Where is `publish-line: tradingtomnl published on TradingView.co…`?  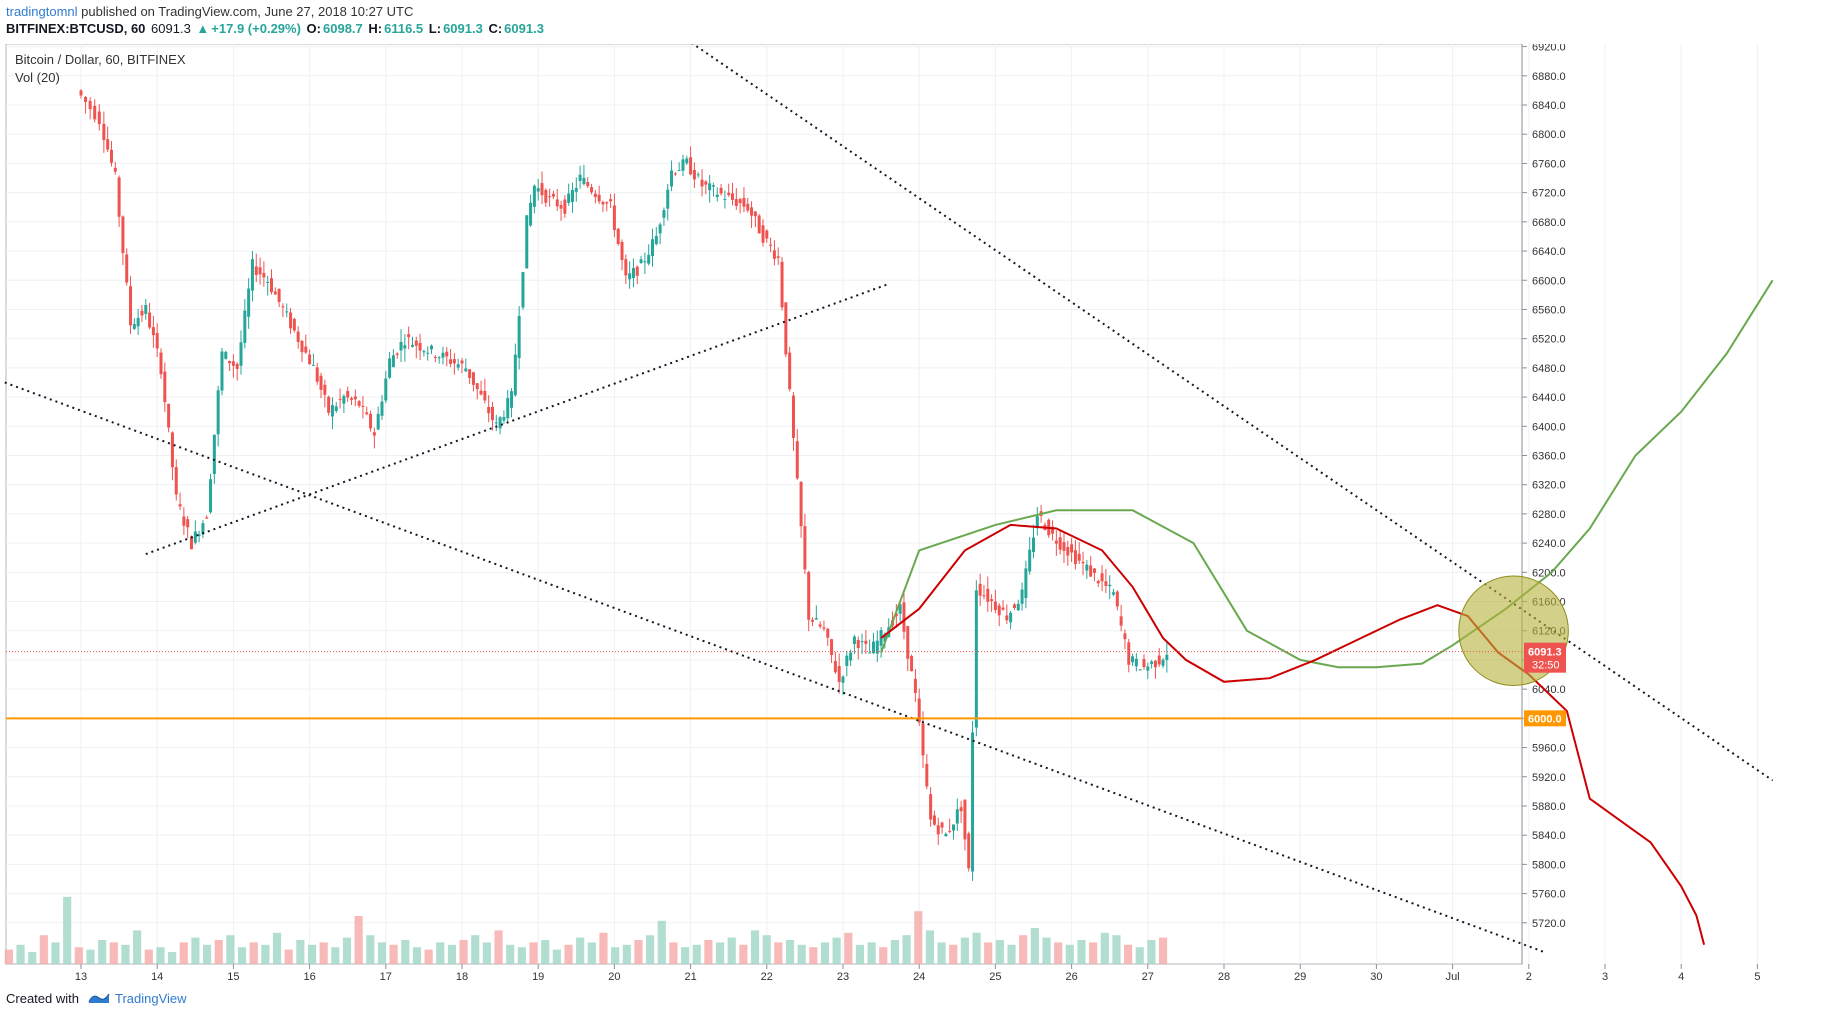
publish-line: tradingtomnl published on TradingView.co… is located at coordinates (209, 11).